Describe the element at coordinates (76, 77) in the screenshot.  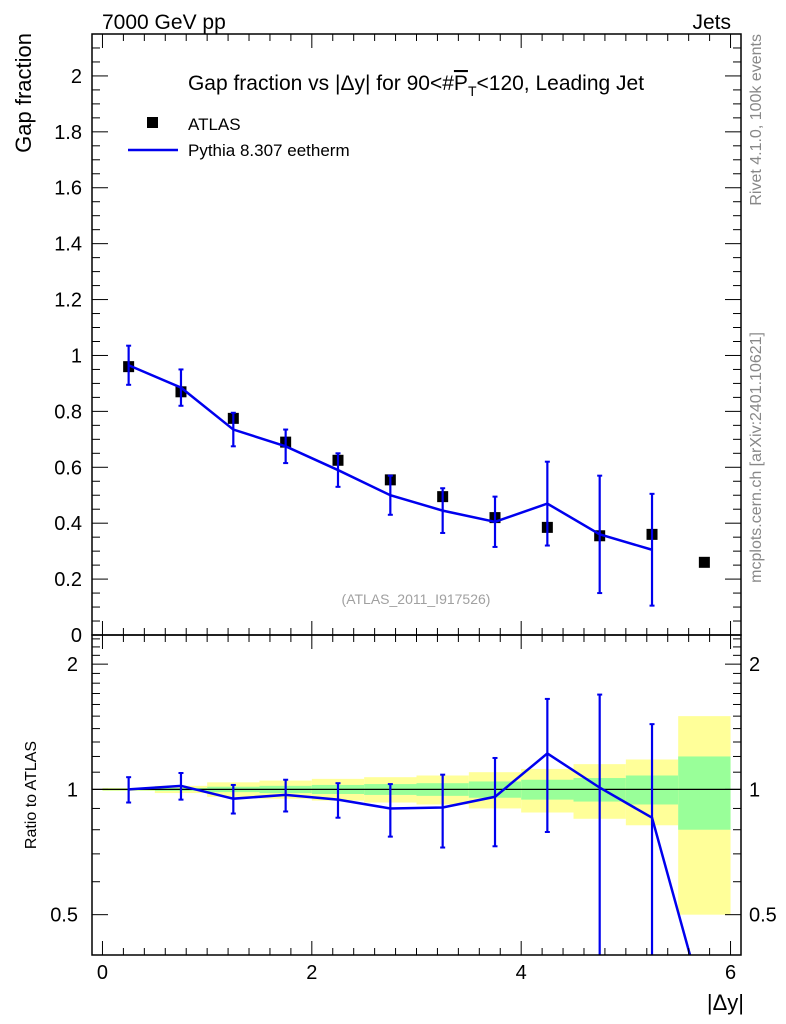
I see `main-y-tick-label: 2` at that location.